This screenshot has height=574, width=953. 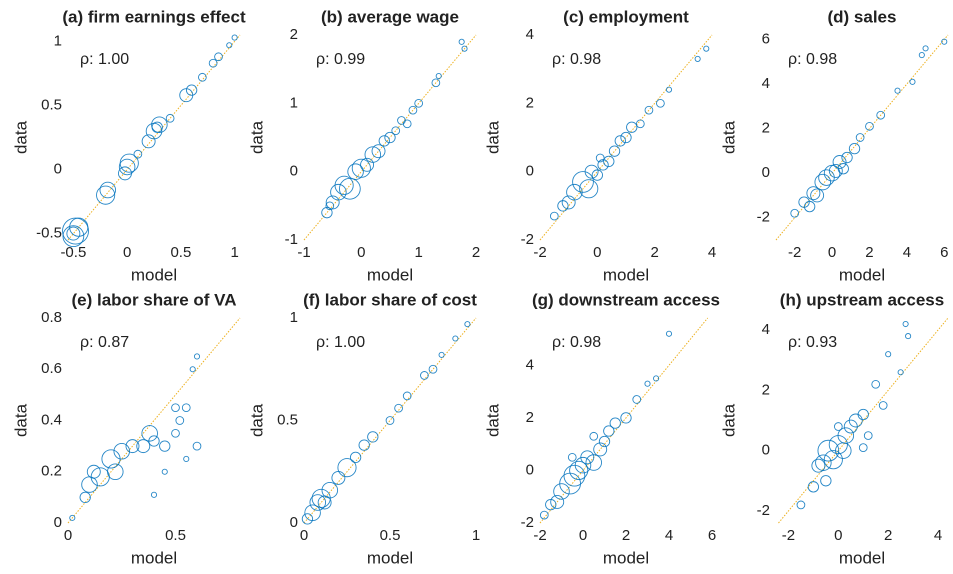 What do you see at coordinates (51, 104) in the screenshot?
I see `y-tick-label: 0.5` at bounding box center [51, 104].